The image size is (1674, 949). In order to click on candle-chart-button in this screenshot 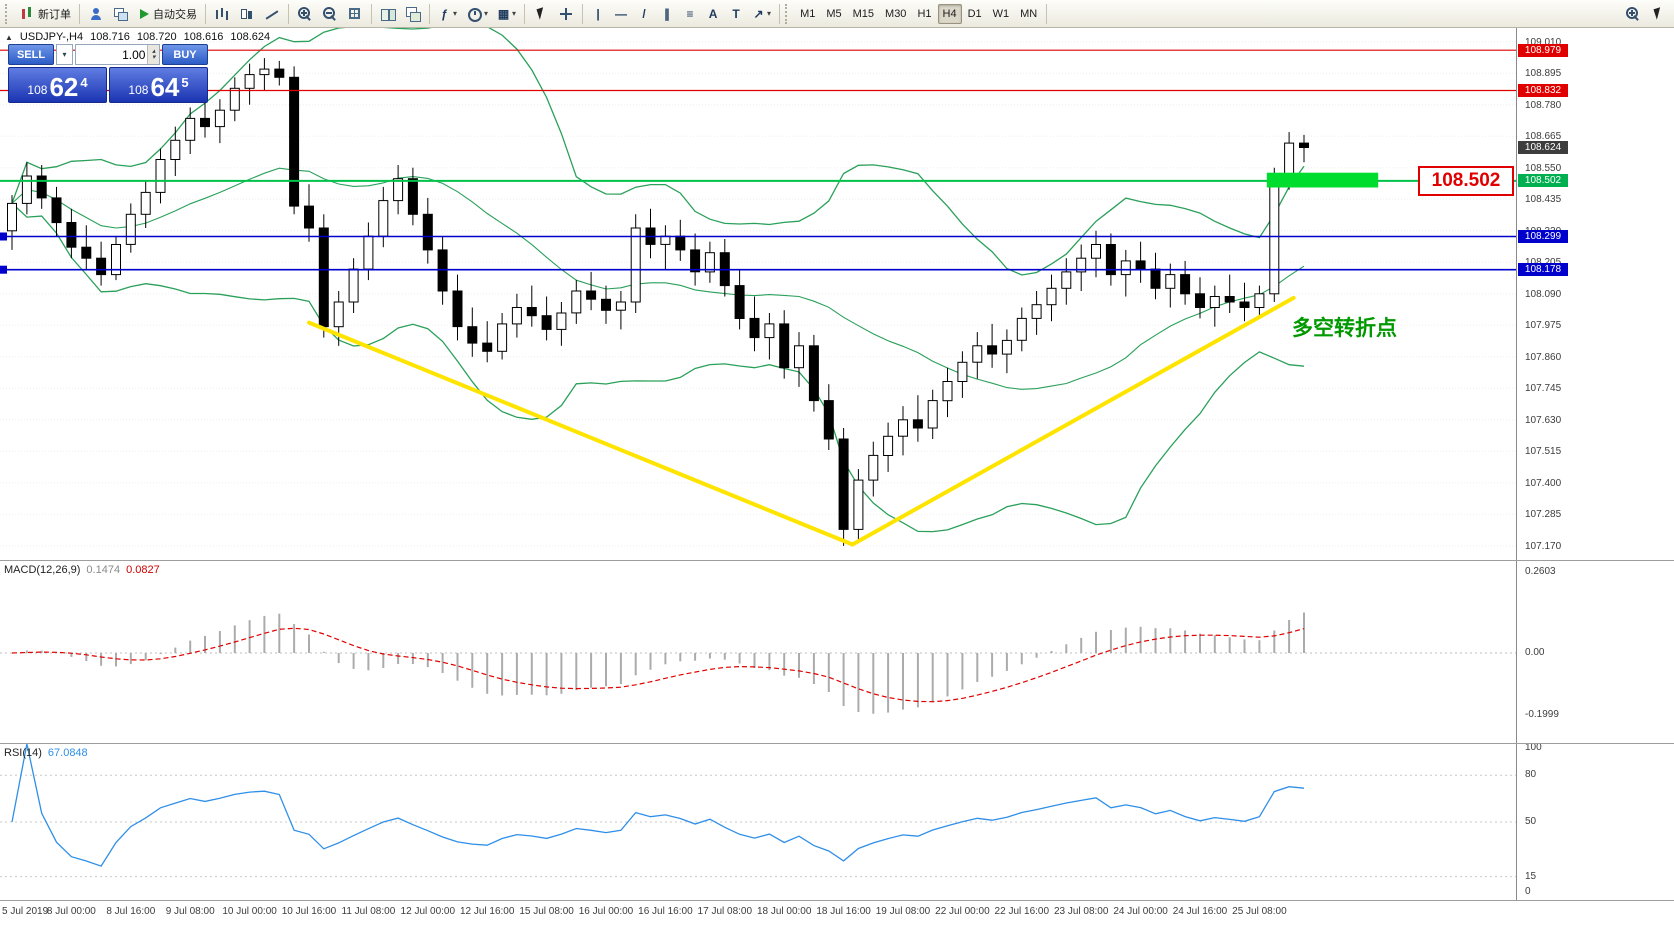, I will do `click(247, 14)`.